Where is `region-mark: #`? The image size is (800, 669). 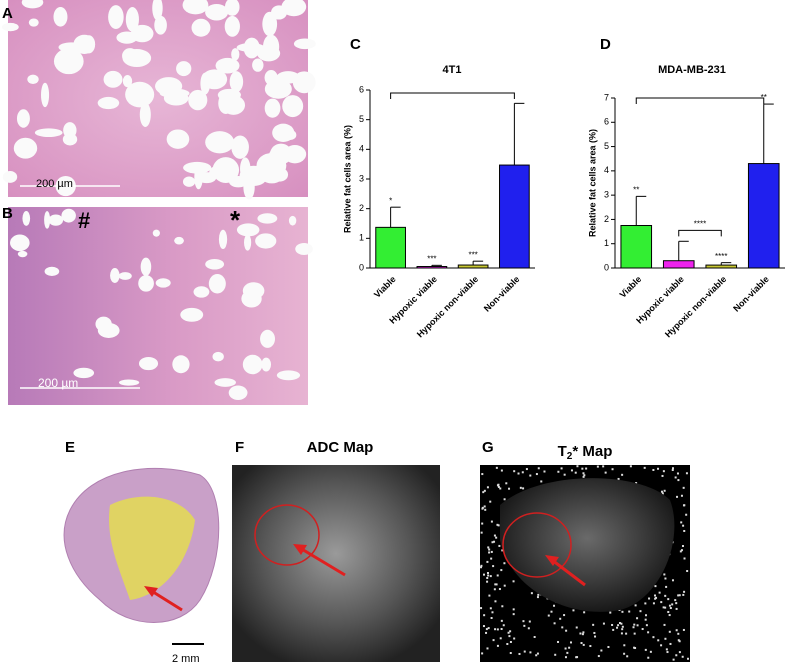
region-mark: # is located at coordinates (84, 220).